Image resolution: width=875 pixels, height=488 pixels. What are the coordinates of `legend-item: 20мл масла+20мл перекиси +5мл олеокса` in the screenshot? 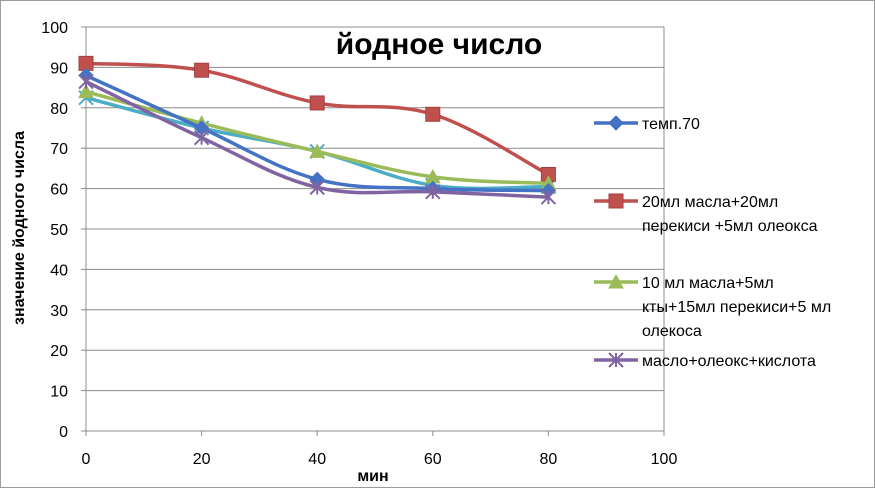 It's located at (706, 214).